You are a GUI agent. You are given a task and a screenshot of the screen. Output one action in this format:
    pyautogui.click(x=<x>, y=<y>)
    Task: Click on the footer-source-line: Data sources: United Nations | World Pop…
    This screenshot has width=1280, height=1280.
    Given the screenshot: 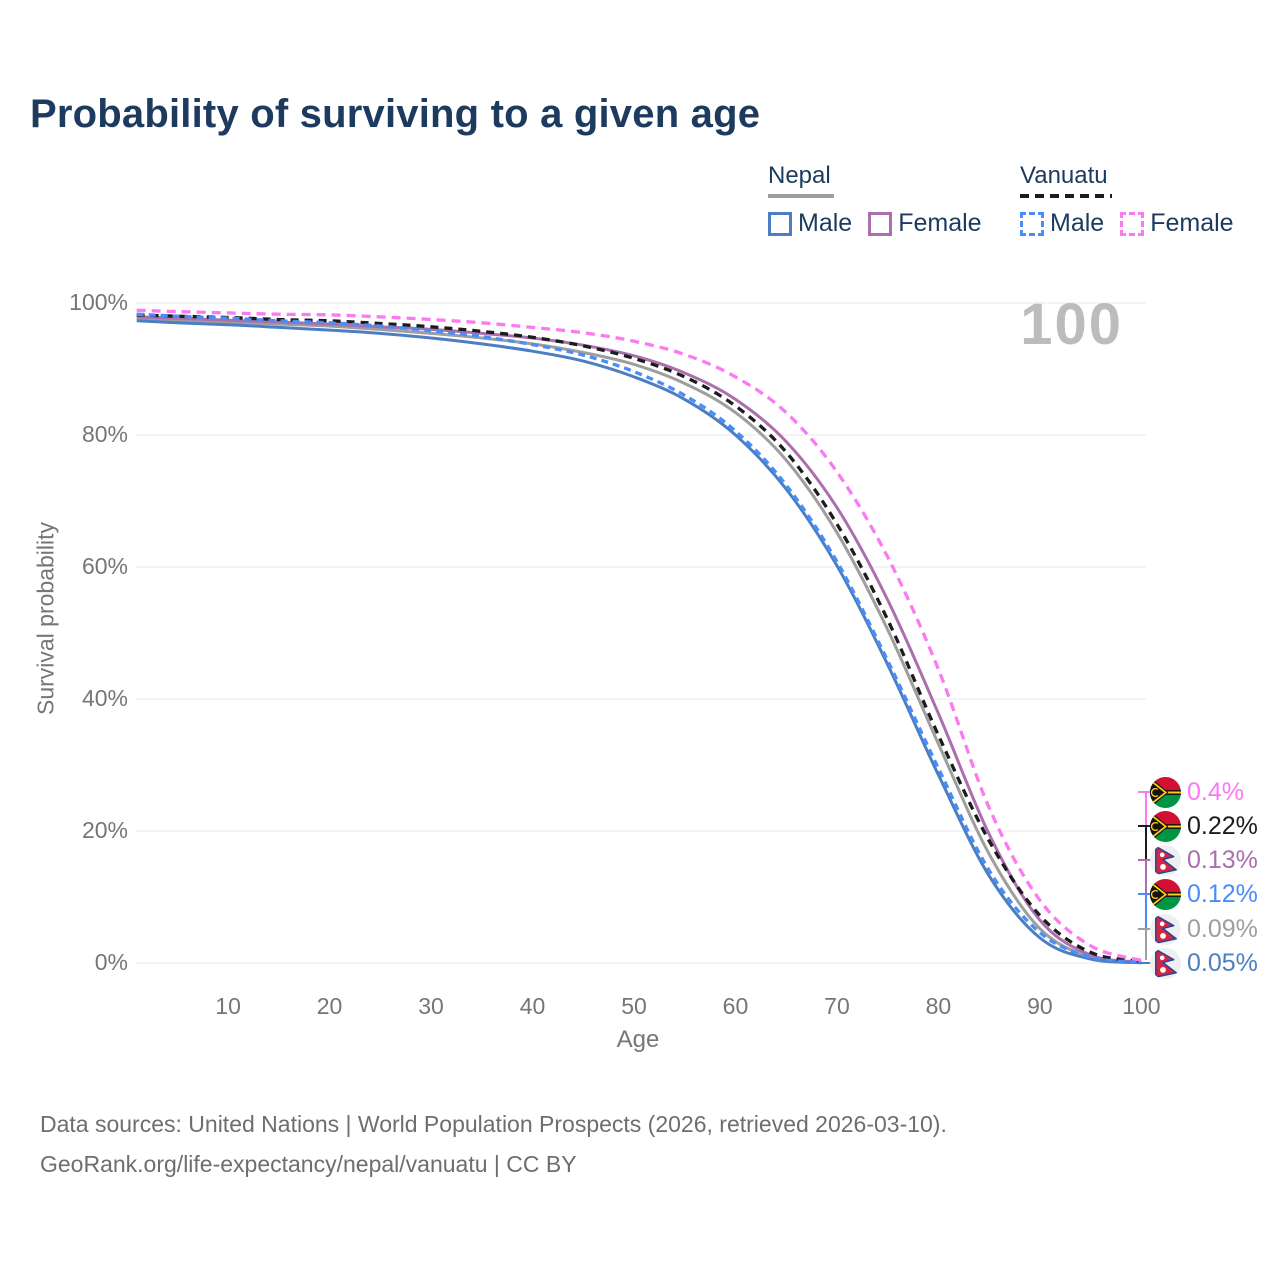 What is the action you would take?
    pyautogui.click(x=493, y=1124)
    